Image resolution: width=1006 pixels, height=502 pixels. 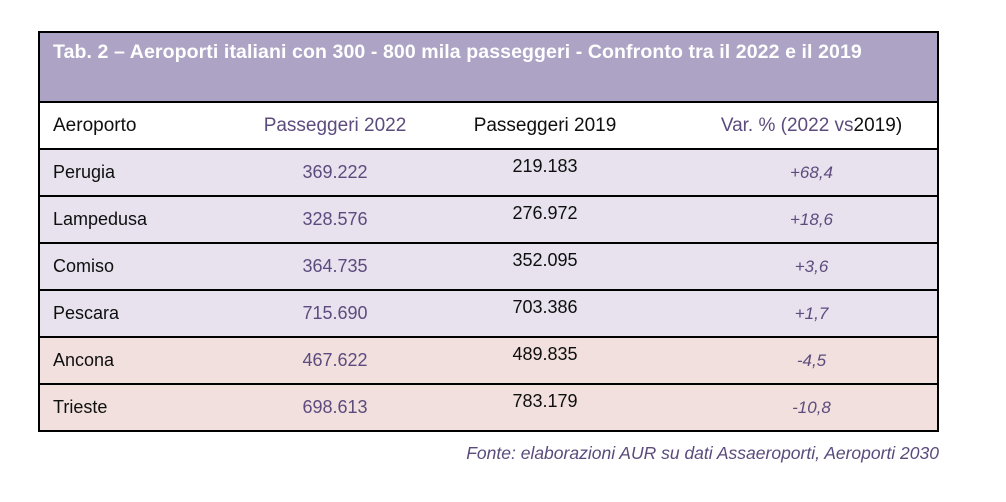 What do you see at coordinates (545, 307) in the screenshot?
I see `pax2019-value: 703.386` at bounding box center [545, 307].